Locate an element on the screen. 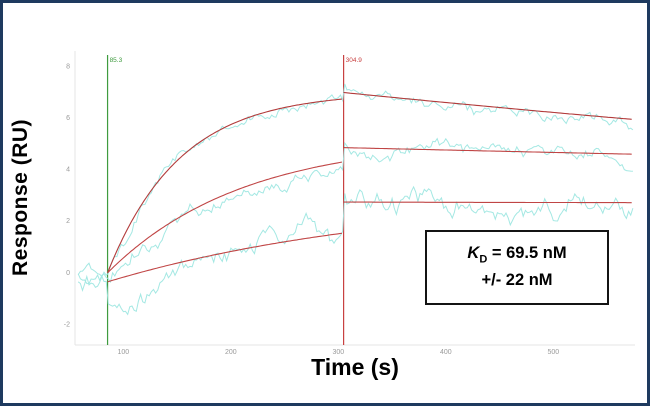 The height and width of the screenshot is (406, 650). kd-value: = 69.5 nM is located at coordinates (527, 253).